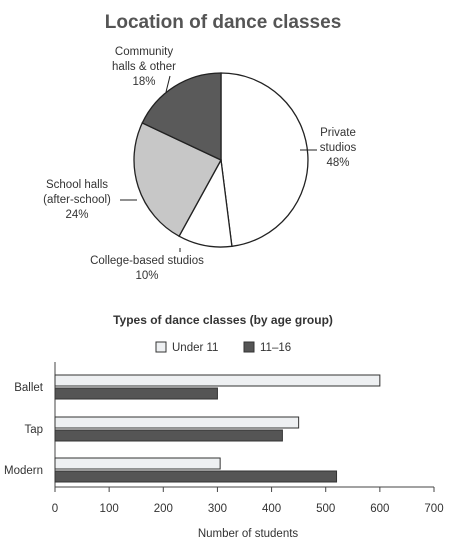 This screenshot has width=474, height=549. Describe the element at coordinates (163, 509) in the screenshot. I see `x-tick-label: 200` at that location.